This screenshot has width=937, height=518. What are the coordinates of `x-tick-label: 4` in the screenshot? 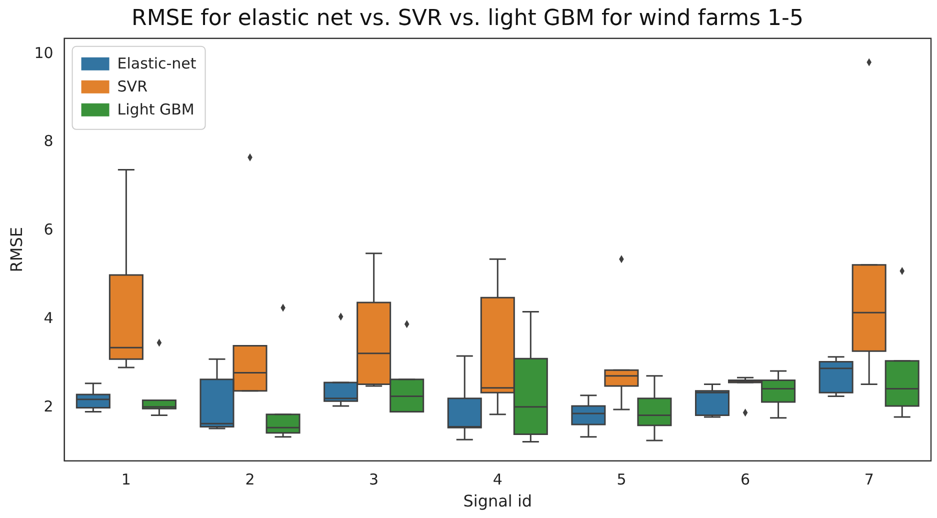 It's located at (497, 479).